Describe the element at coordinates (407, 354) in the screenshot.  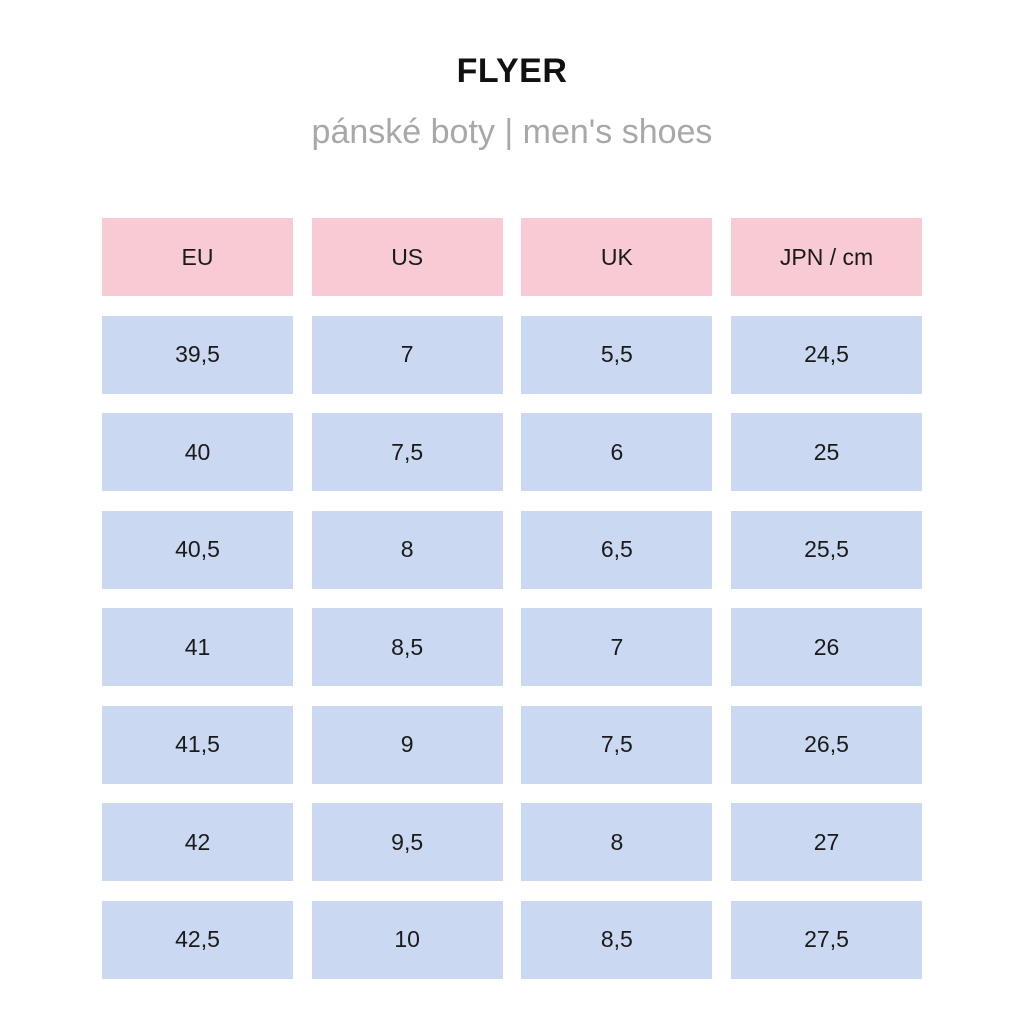
I see `table-cell-us: 7` at that location.